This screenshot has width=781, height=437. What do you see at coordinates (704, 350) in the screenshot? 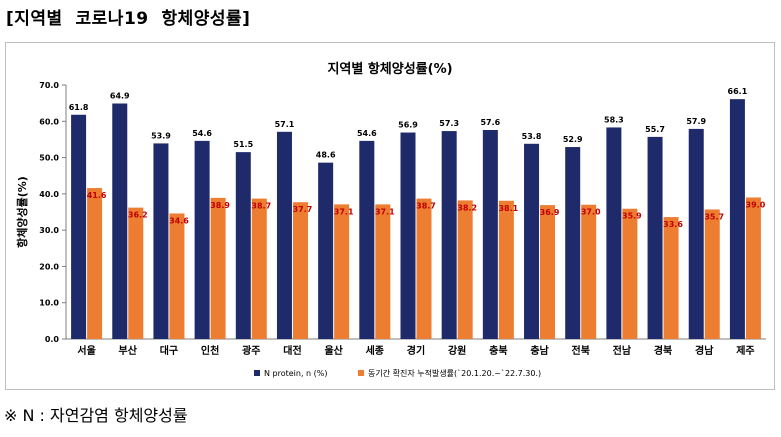
I see `x-tick-label: 경남` at bounding box center [704, 350].